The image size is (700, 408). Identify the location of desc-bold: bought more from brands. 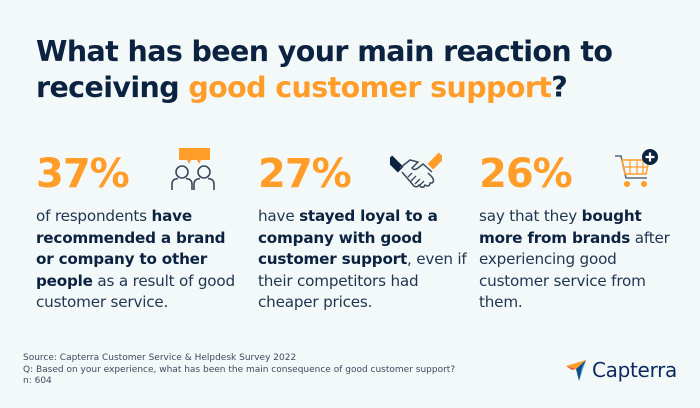
(560, 227).